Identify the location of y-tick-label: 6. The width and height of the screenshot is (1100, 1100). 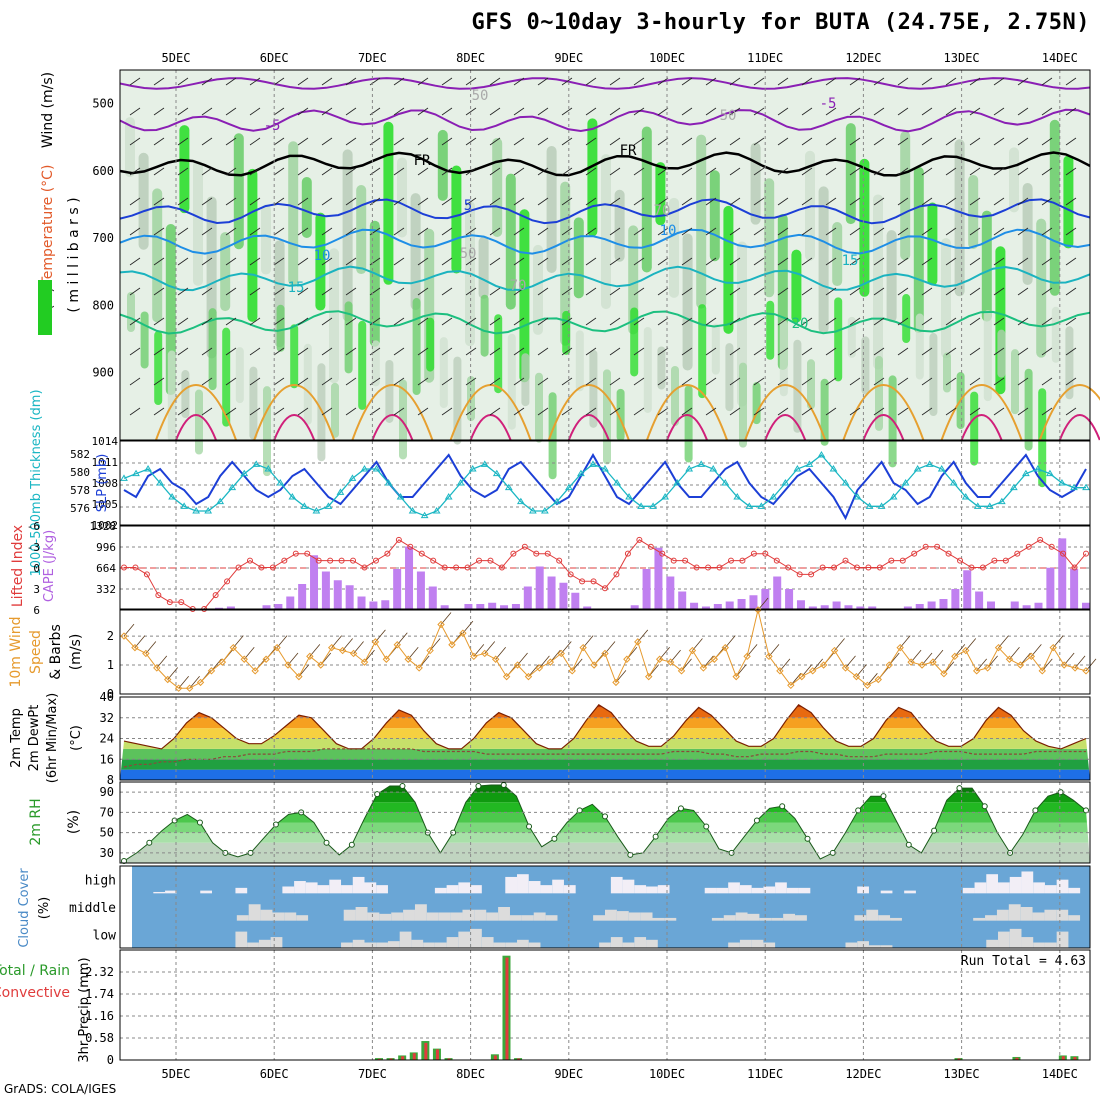
(36, 610).